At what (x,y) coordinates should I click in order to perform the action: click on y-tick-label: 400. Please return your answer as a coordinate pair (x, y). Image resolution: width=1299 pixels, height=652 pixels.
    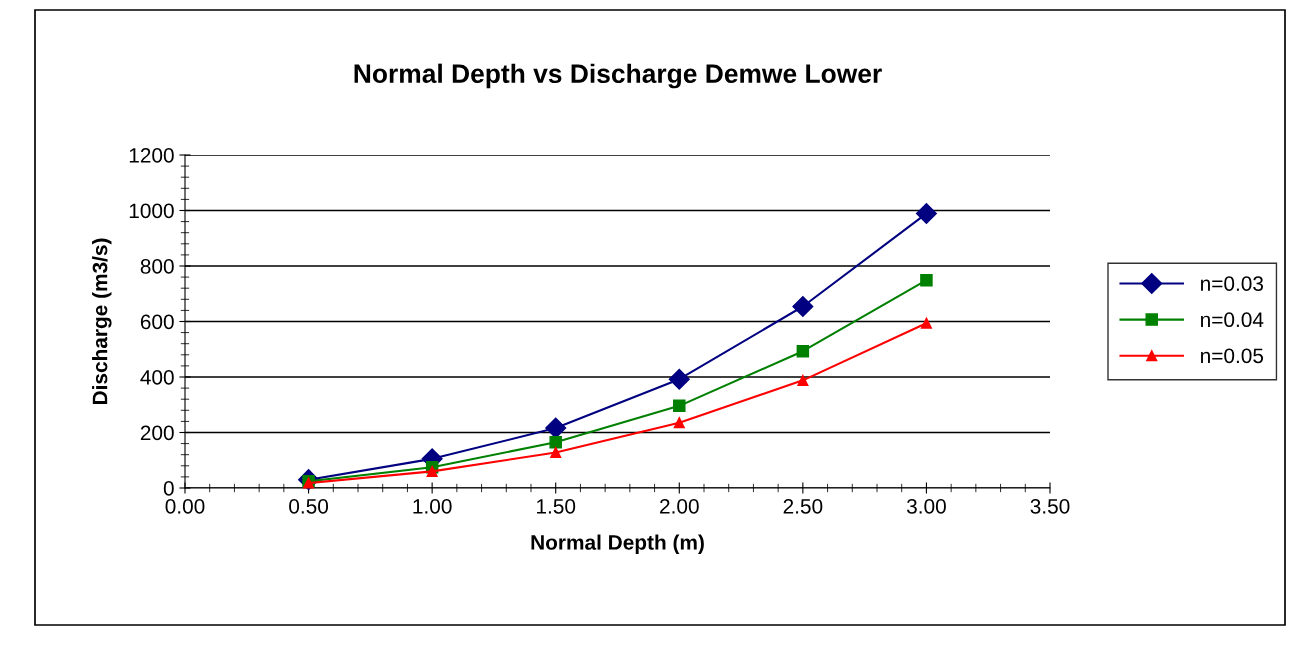
    Looking at the image, I should click on (157, 377).